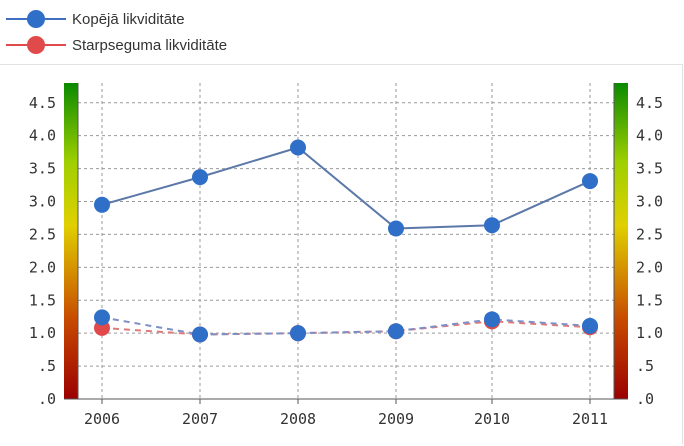 This screenshot has height=446, width=684. Describe the element at coordinates (649, 300) in the screenshot. I see `y-tick-label-right: 1.5` at that location.